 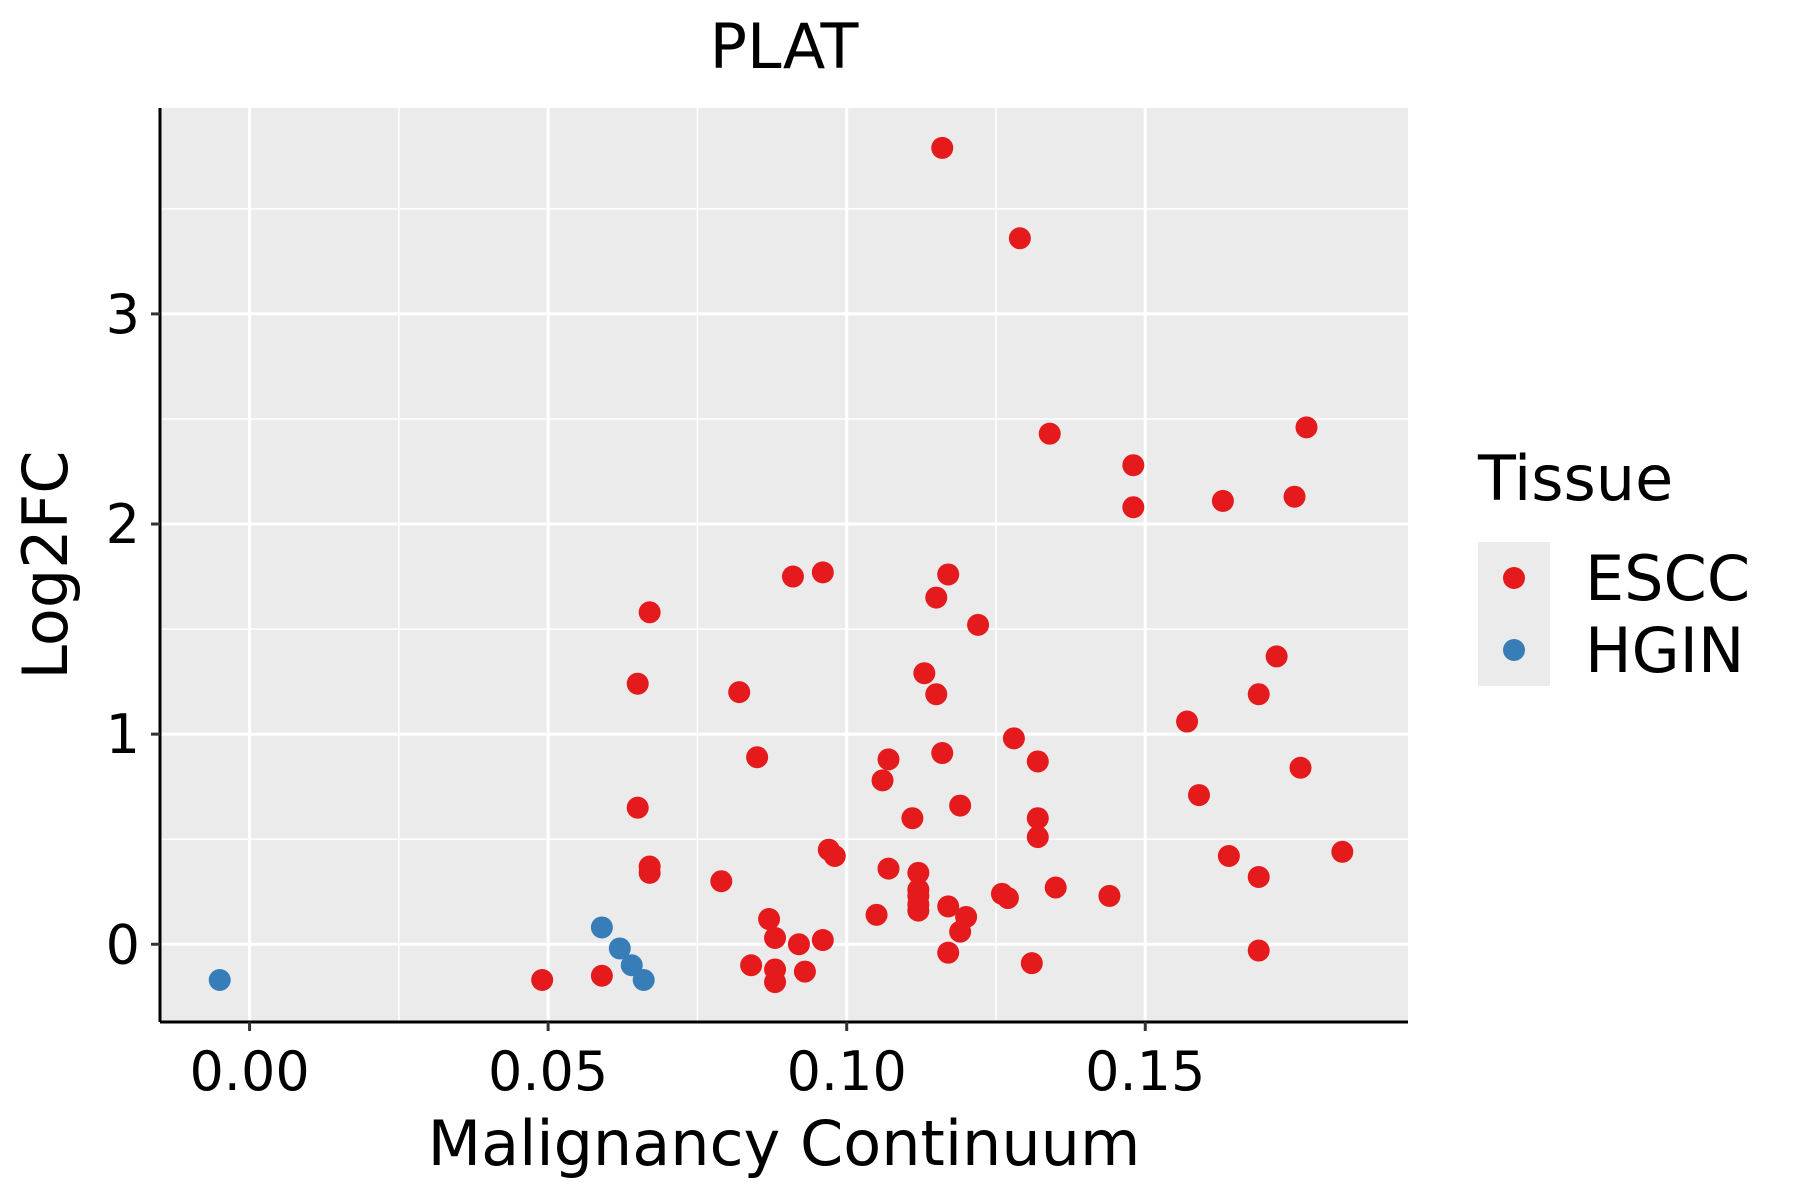 I want to click on legend-label-hgin: HGIN, so click(x=1664, y=650).